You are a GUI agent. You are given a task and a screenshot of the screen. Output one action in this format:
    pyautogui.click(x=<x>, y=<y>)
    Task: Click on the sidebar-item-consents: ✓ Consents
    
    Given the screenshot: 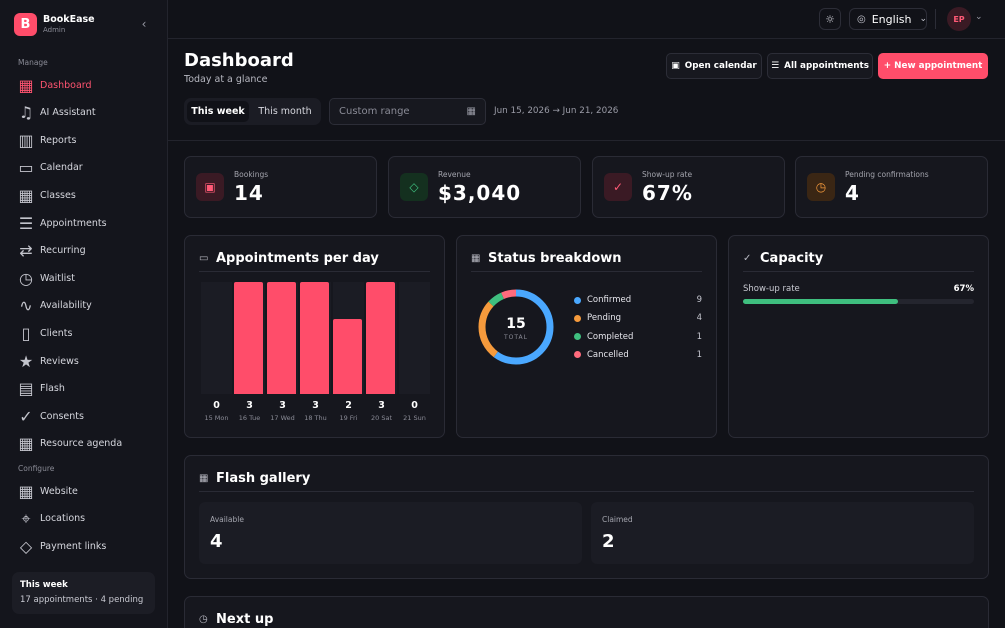 What is the action you would take?
    pyautogui.click(x=84, y=416)
    